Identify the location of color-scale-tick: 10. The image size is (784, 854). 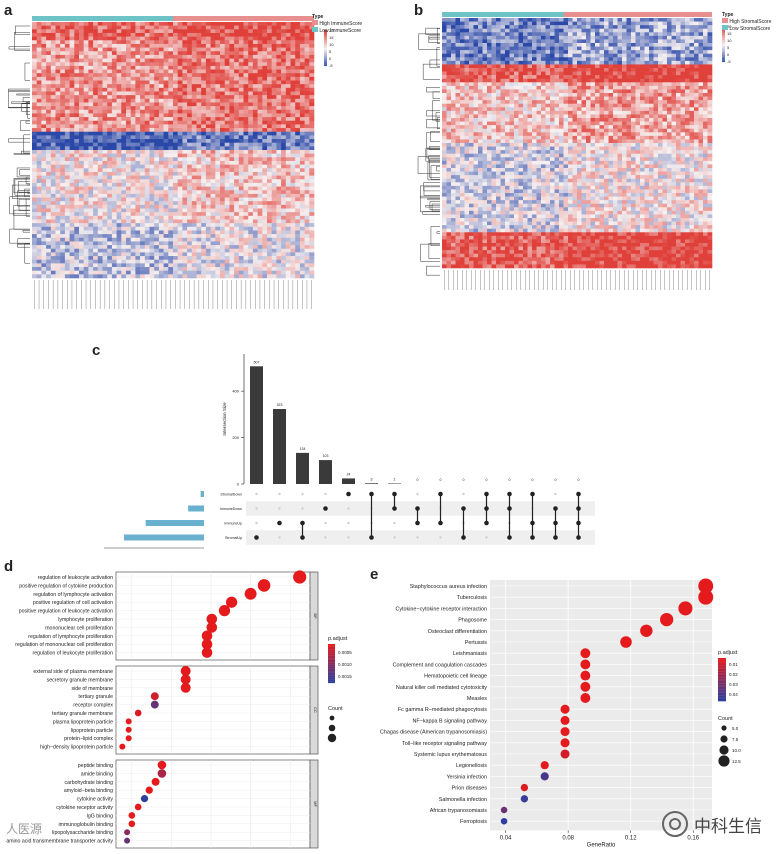
(331, 44).